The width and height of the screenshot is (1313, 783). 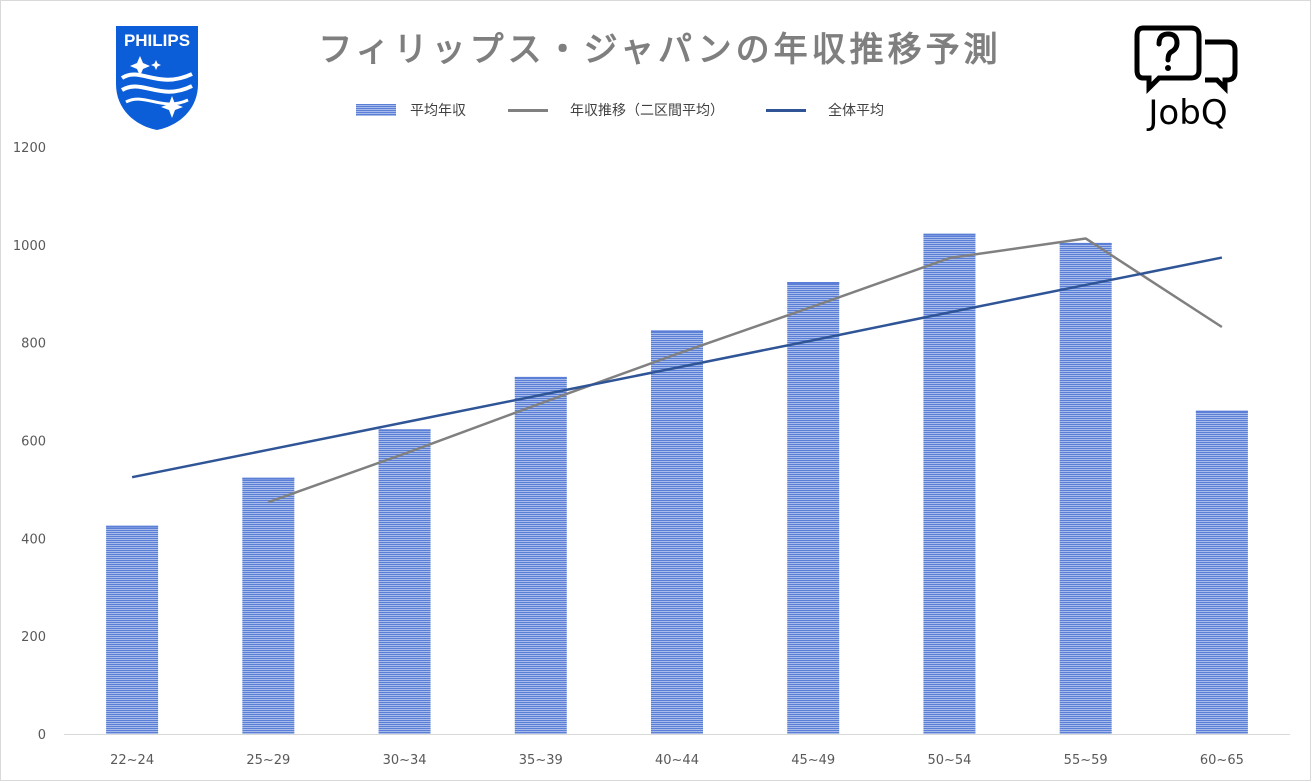 I want to click on philips-logo-text: PHILIPS, so click(x=157, y=40).